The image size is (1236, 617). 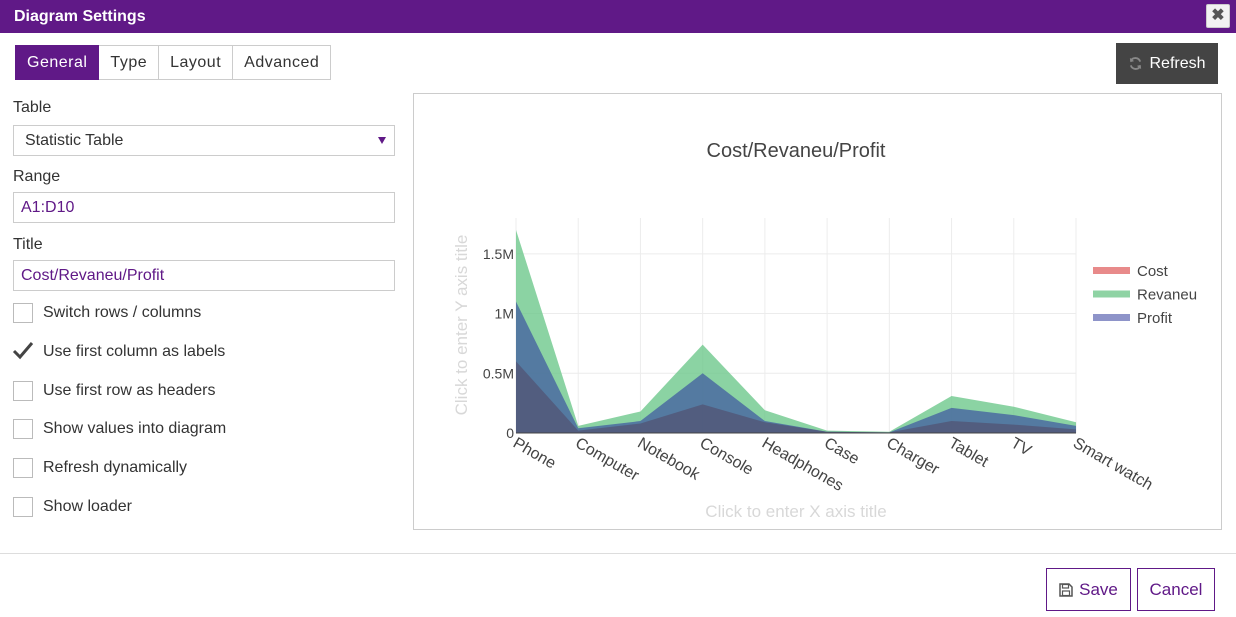 What do you see at coordinates (498, 254) in the screenshot?
I see `y-tick-label: 1.5M` at bounding box center [498, 254].